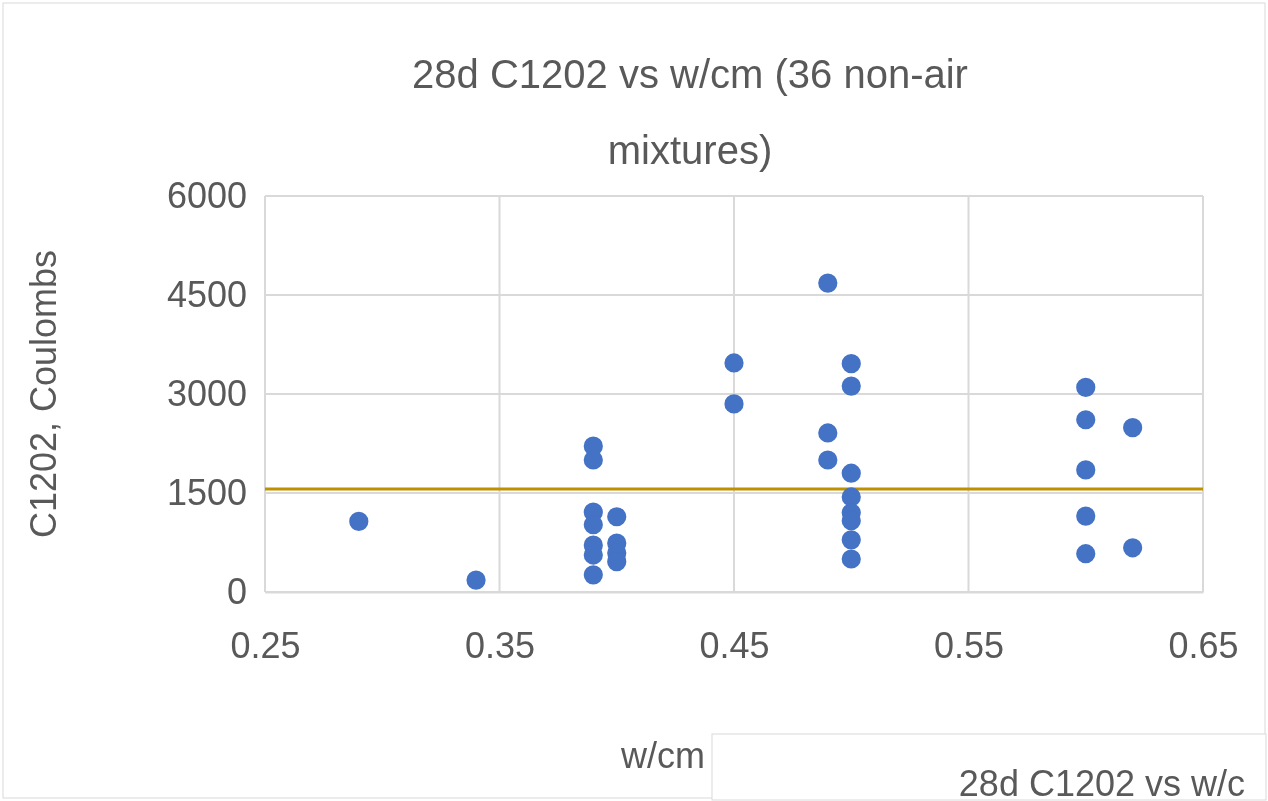 The image size is (1268, 801). What do you see at coordinates (500, 645) in the screenshot?
I see `x-tick-label: 0.35` at bounding box center [500, 645].